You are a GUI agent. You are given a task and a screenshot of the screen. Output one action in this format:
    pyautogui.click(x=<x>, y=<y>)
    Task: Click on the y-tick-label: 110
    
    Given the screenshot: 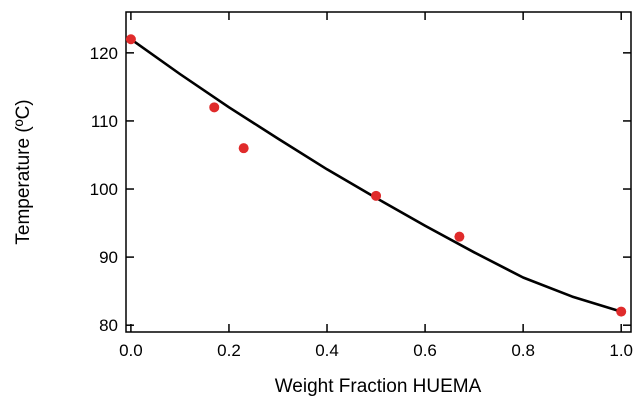 What is the action you would take?
    pyautogui.click(x=104, y=121)
    